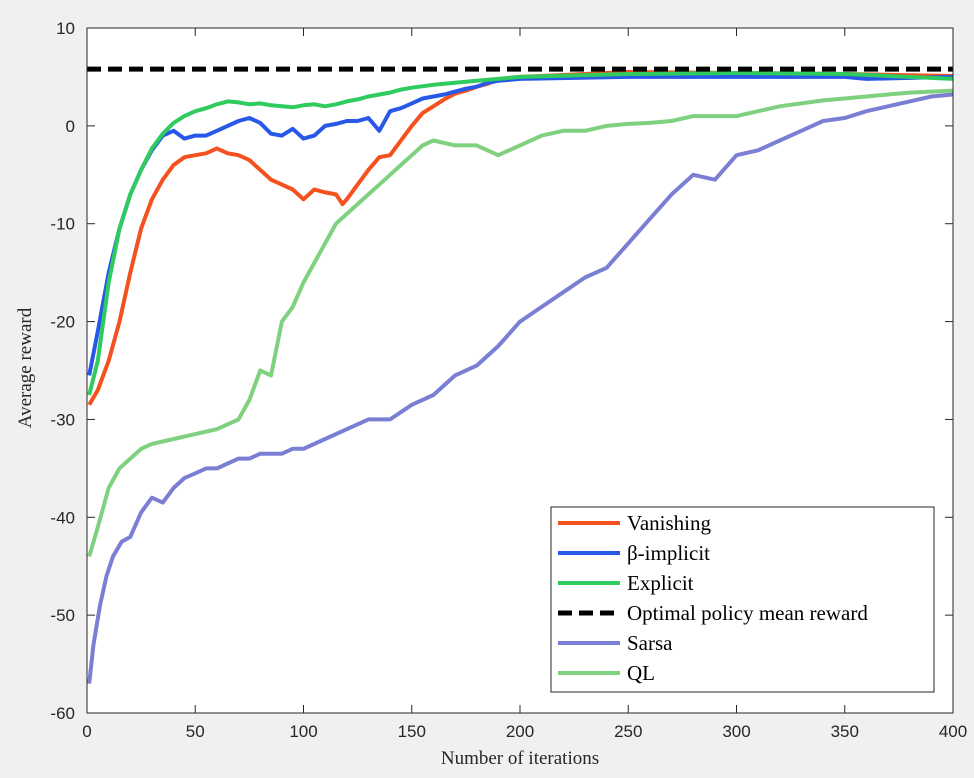 The height and width of the screenshot is (778, 974). What do you see at coordinates (650, 643) in the screenshot?
I see `legend-label: Sarsa` at bounding box center [650, 643].